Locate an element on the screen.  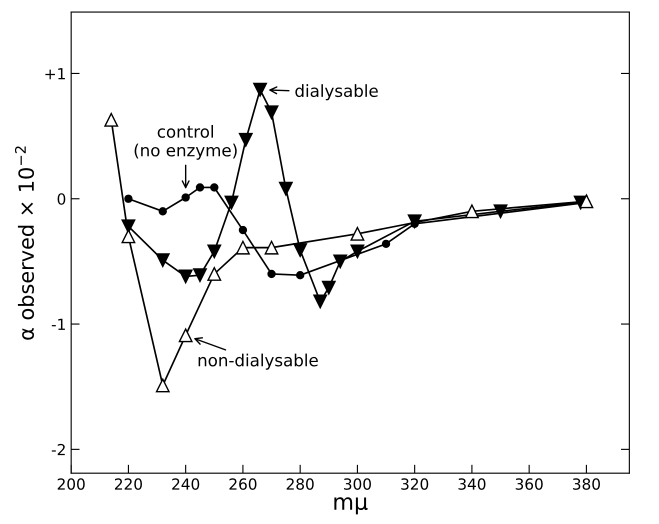
x-tick-label: 340 is located at coordinates (472, 484).